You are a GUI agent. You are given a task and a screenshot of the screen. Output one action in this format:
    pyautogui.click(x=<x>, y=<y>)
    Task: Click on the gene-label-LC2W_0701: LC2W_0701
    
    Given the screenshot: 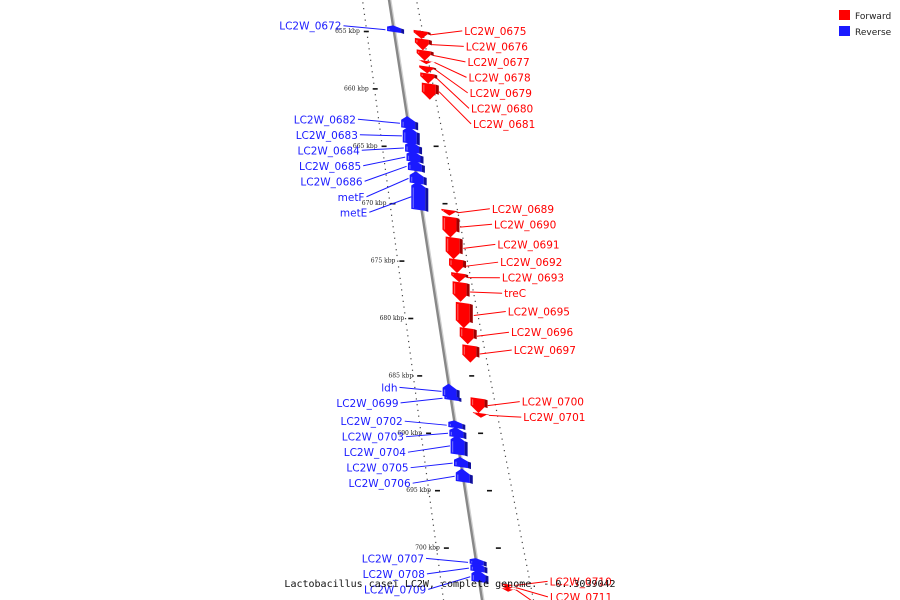 What is the action you would take?
    pyautogui.click(x=554, y=418)
    